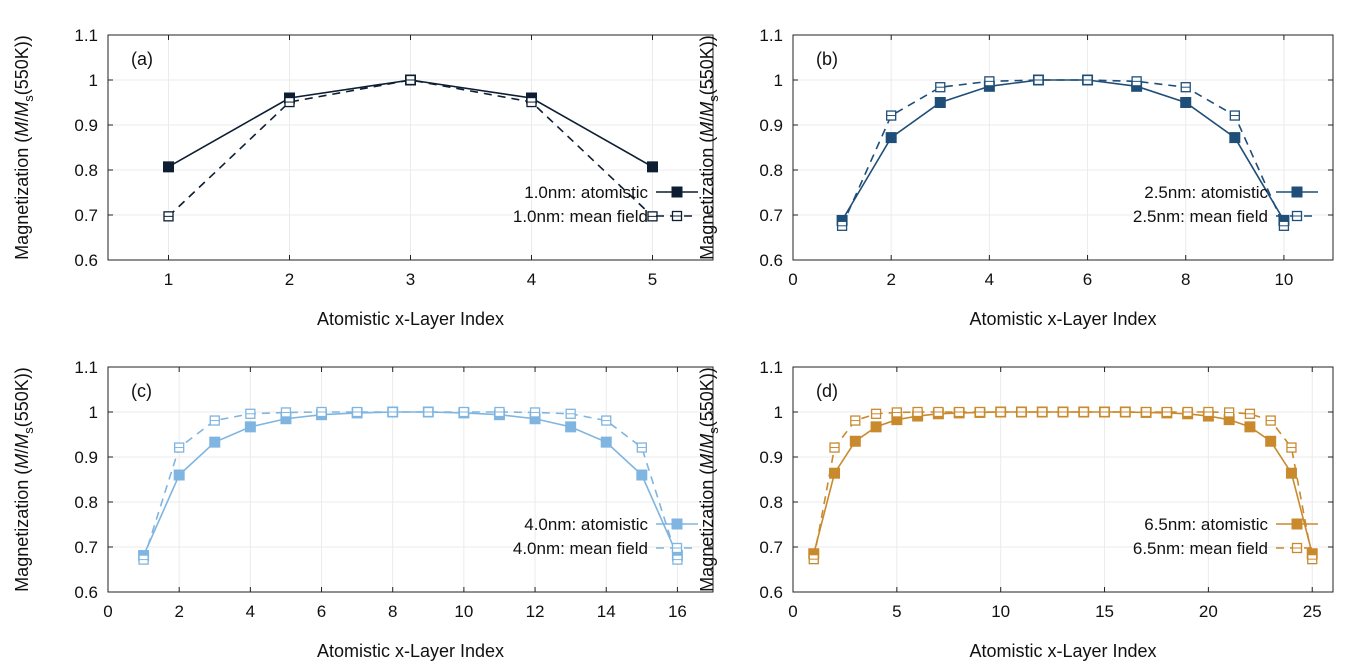 Image resolution: width=1347 pixels, height=671 pixels. Describe the element at coordinates (827, 59) in the screenshot. I see `panel-label: (b)` at that location.